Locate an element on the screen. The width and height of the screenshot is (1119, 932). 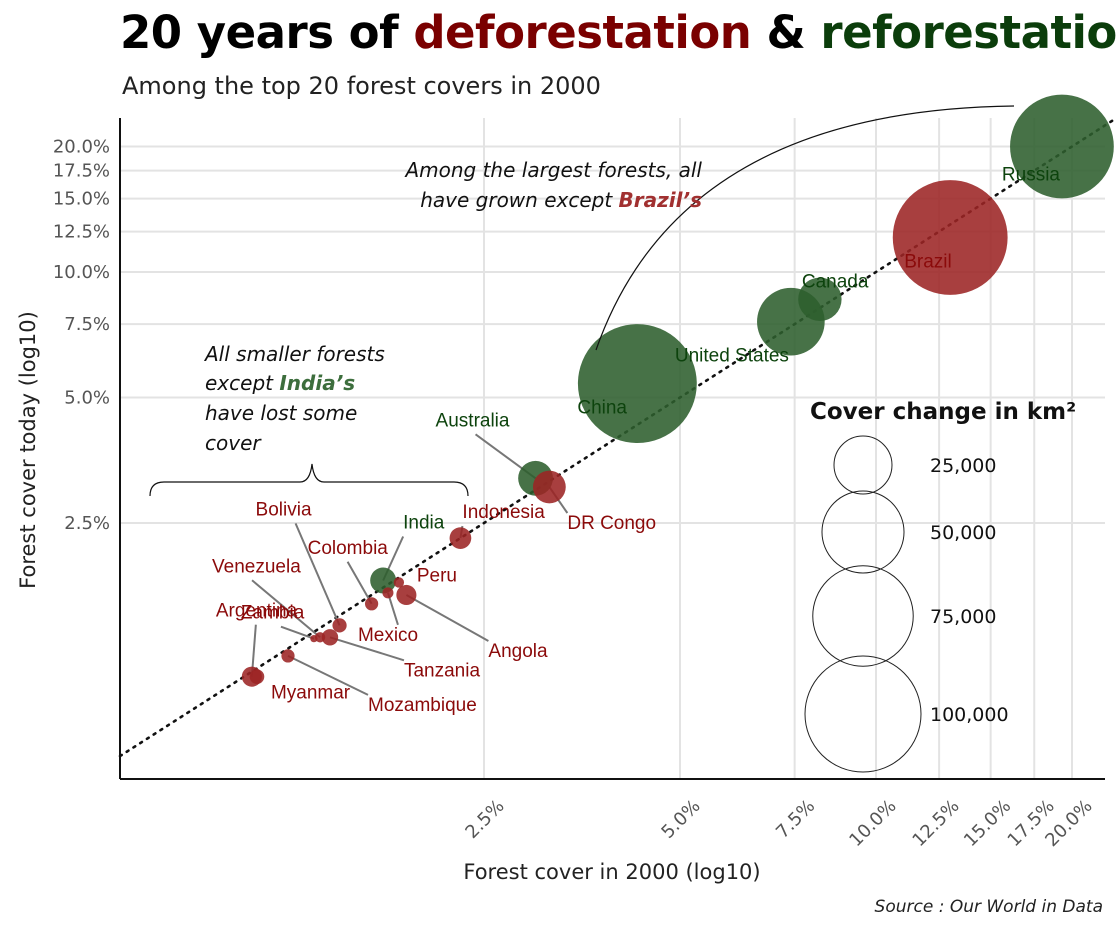
bubble-bolivia is located at coordinates (339, 625).